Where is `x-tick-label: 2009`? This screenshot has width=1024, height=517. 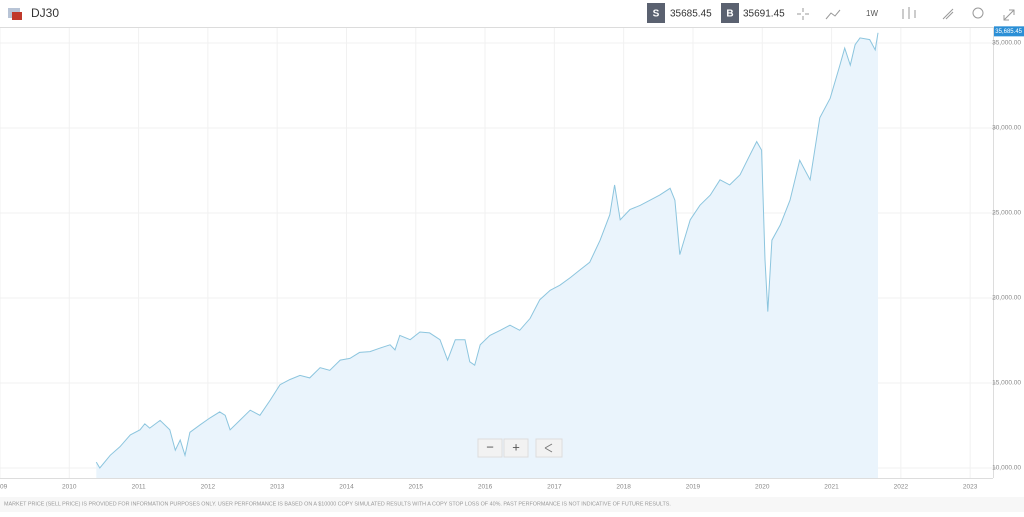
x-tick-label: 2009 is located at coordinates (4, 487).